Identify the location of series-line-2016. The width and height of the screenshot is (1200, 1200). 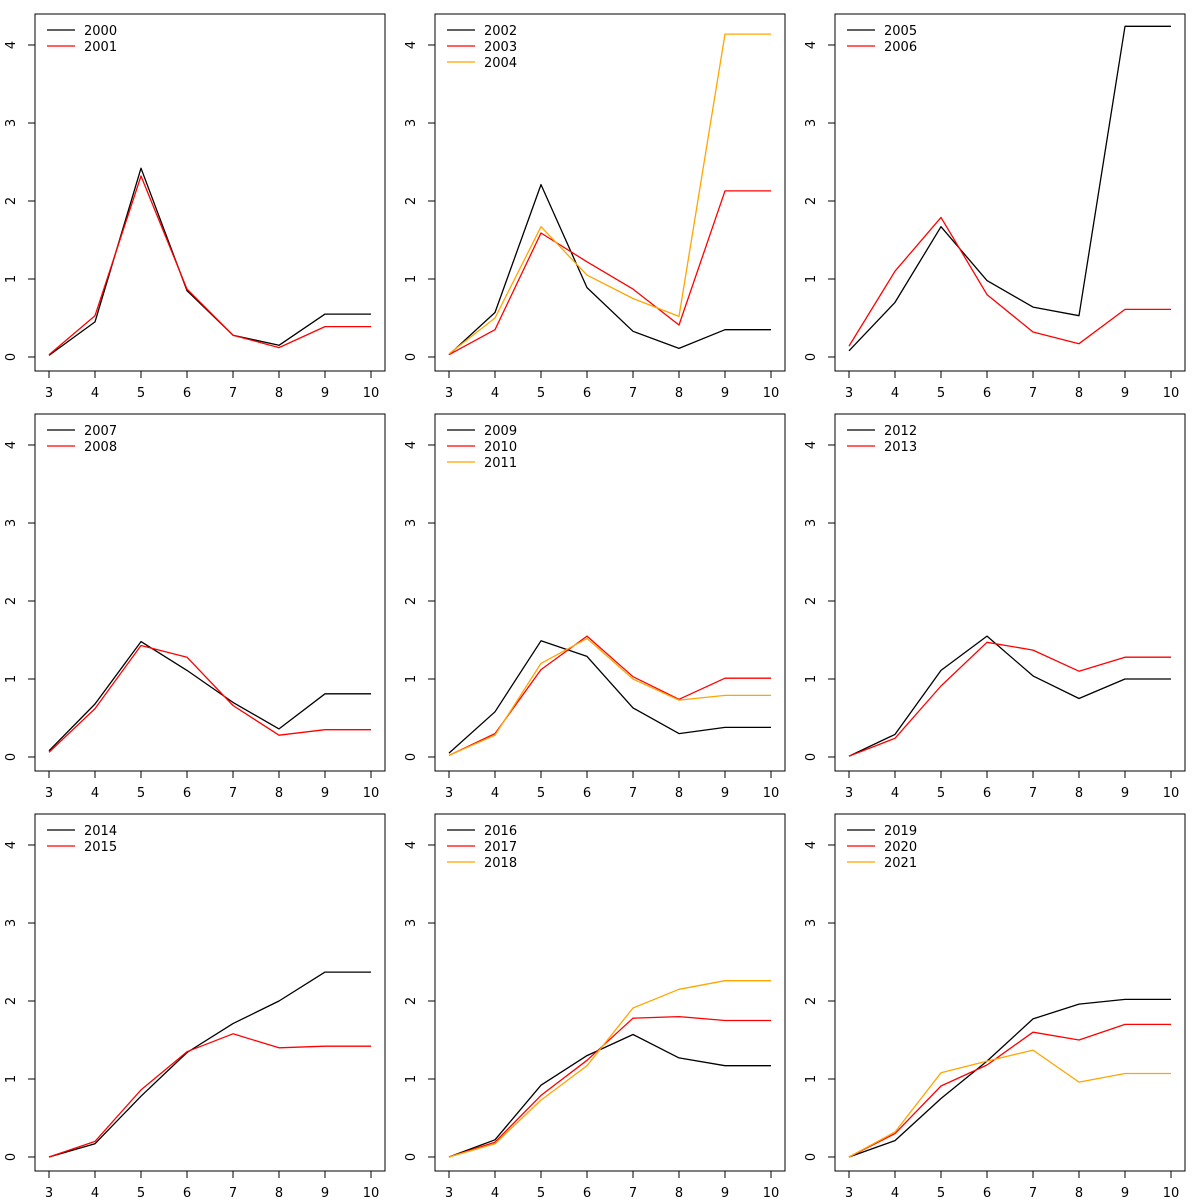
(609, 1095).